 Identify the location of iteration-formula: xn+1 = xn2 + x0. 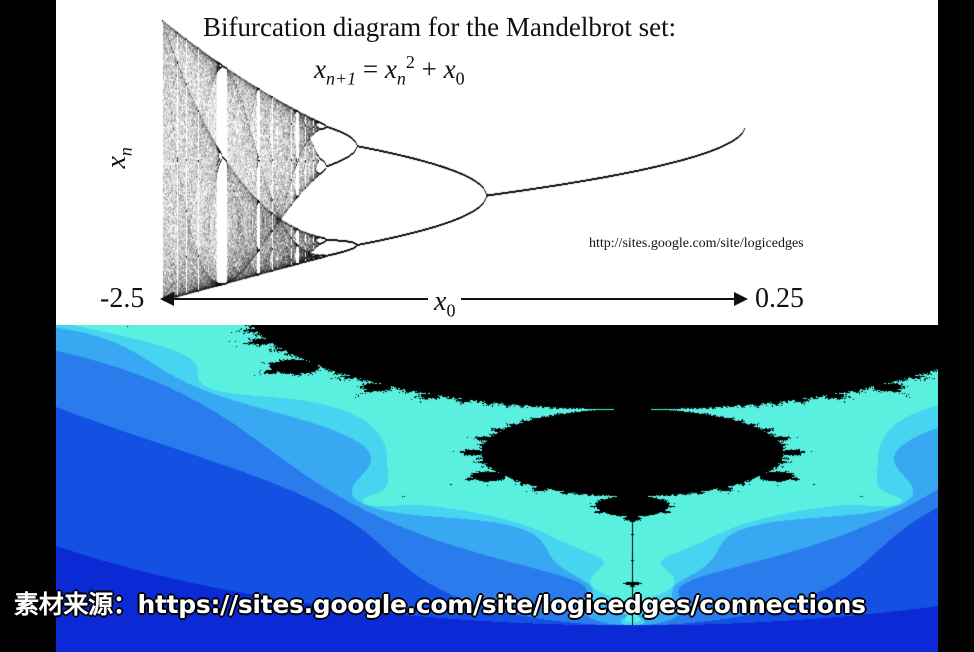
(389, 70).